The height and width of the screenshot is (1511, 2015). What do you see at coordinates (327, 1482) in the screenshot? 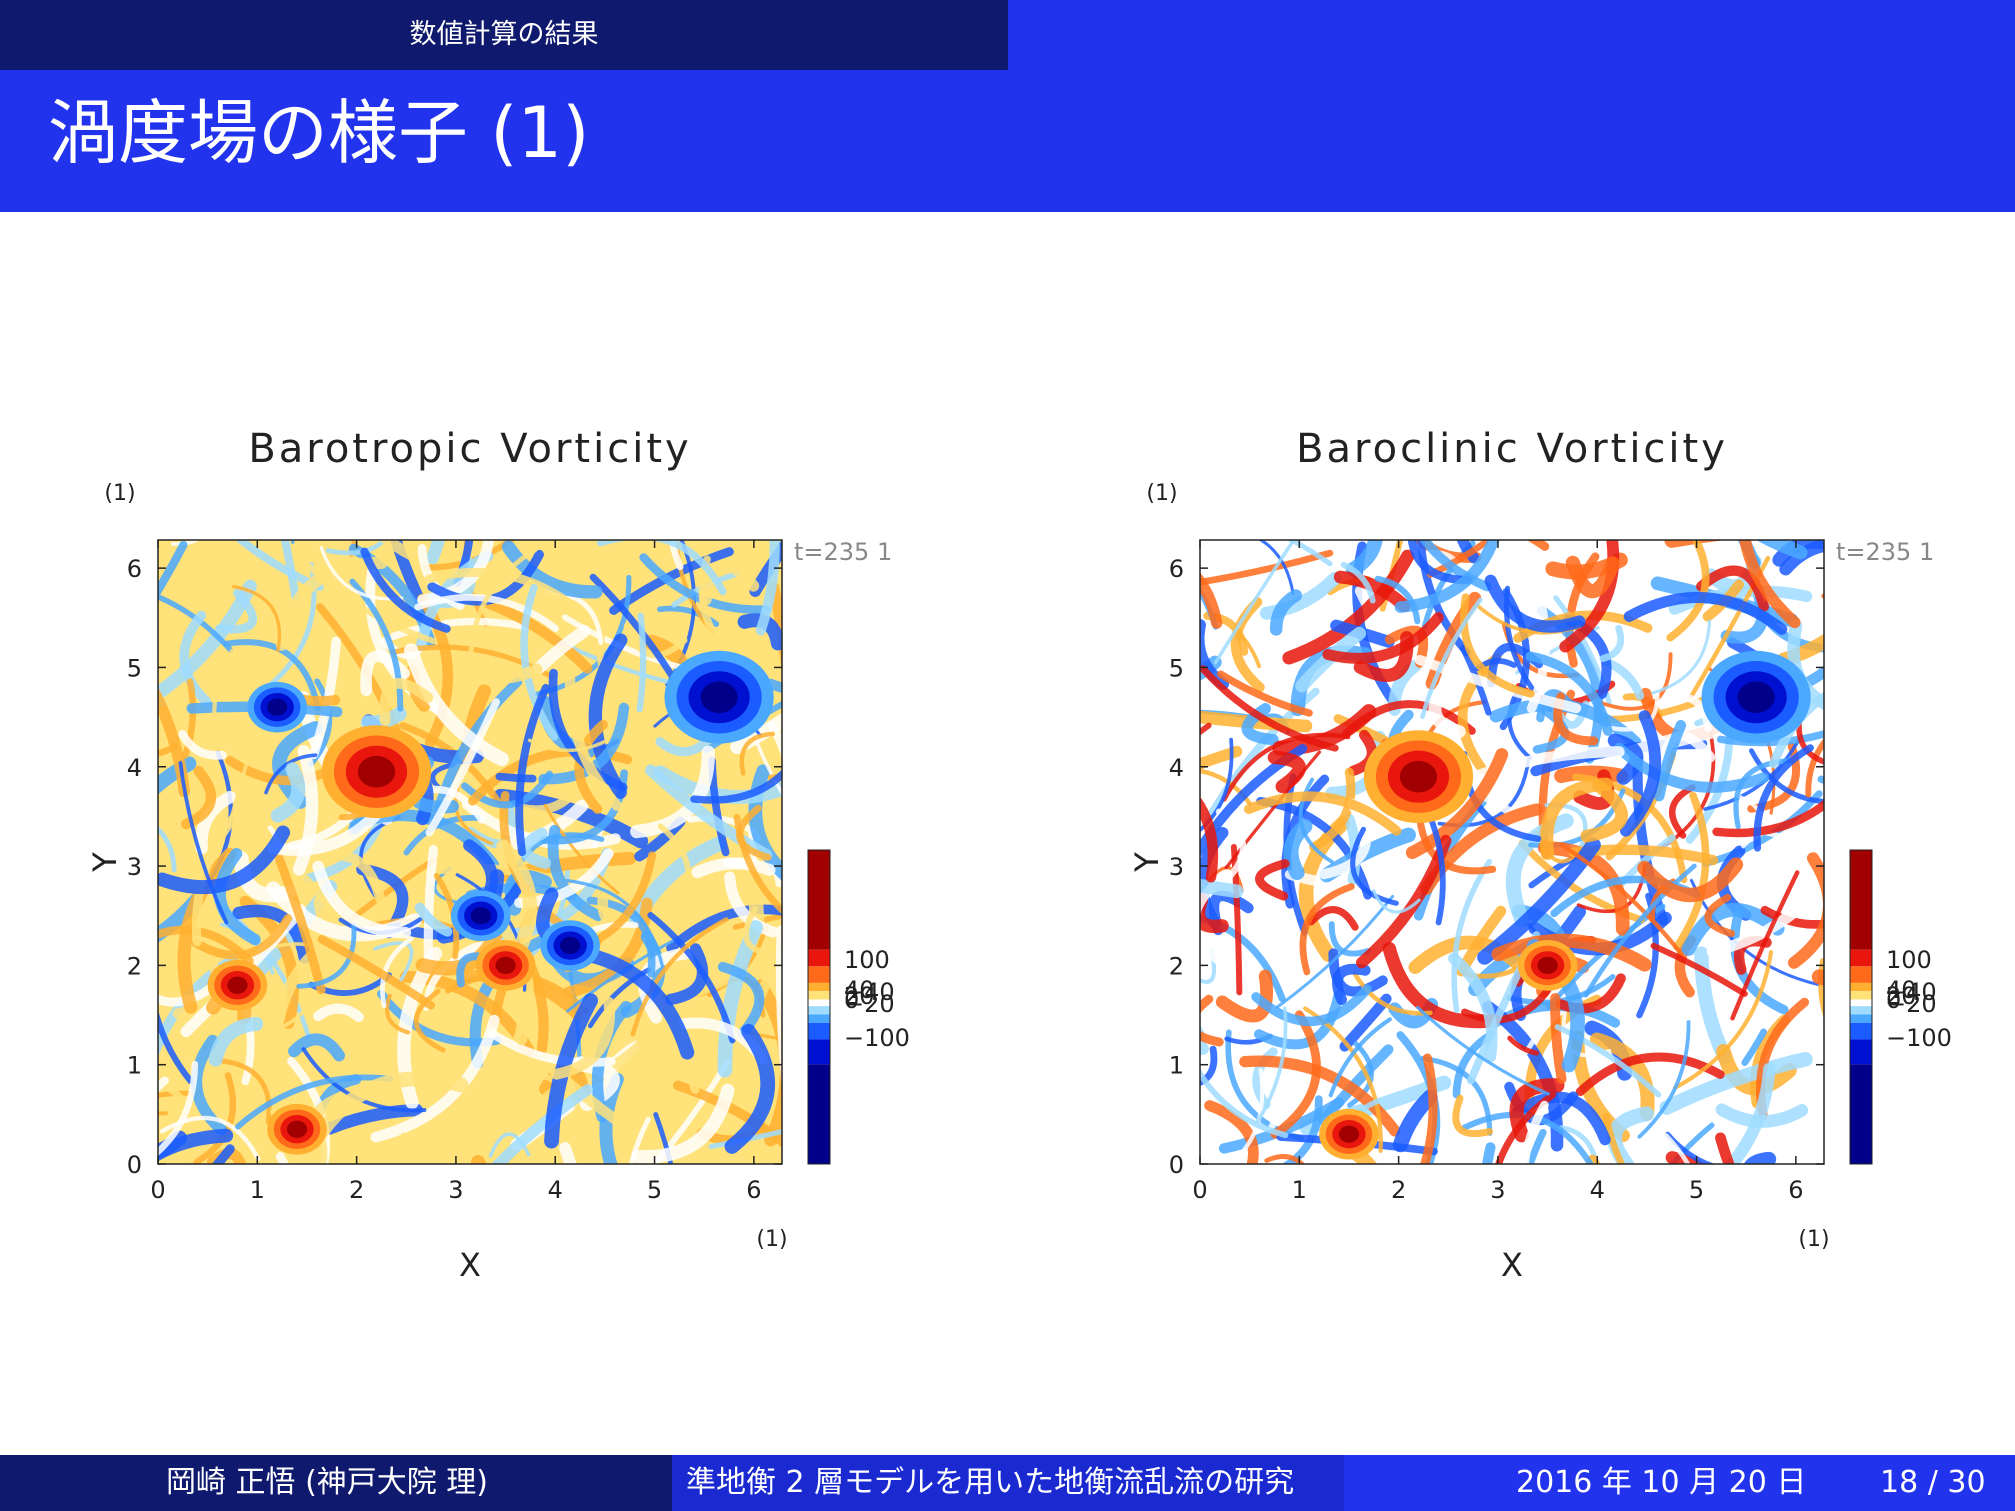
I see `footer-author: 岡崎 正悟 (神戸大院 理)` at bounding box center [327, 1482].